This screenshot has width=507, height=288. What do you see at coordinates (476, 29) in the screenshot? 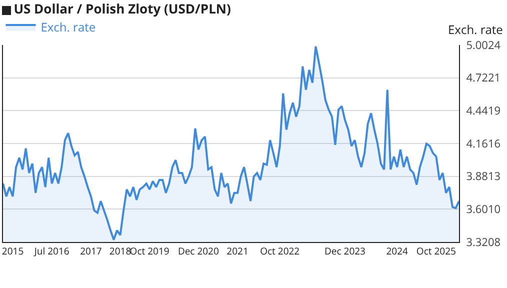
I see `y-axis-title: Exch. rate` at bounding box center [476, 29].